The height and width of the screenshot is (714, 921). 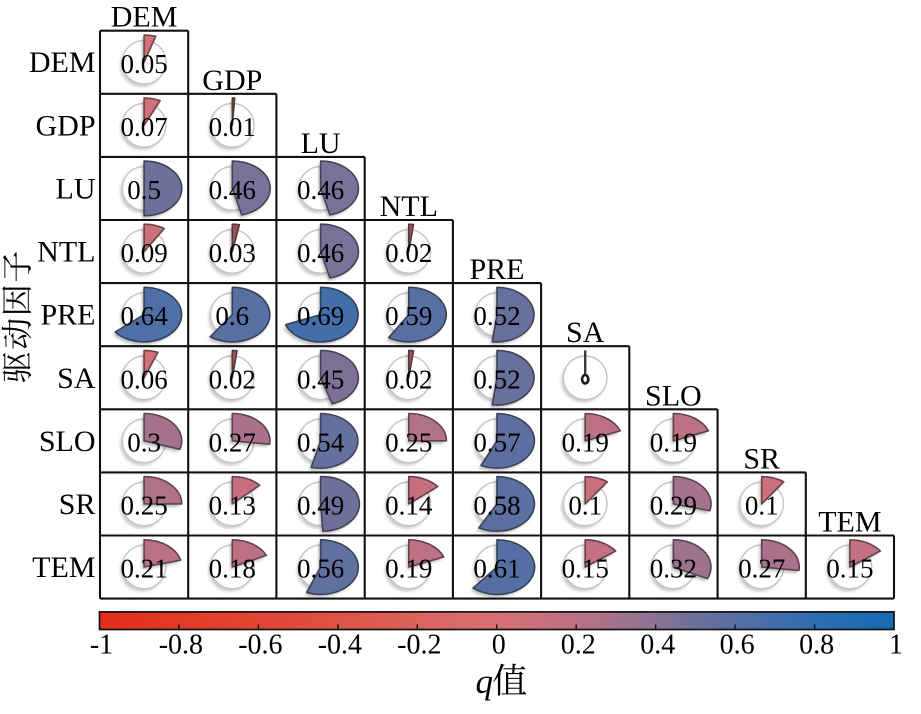 I want to click on svg-text: 0.18, so click(x=232, y=569).